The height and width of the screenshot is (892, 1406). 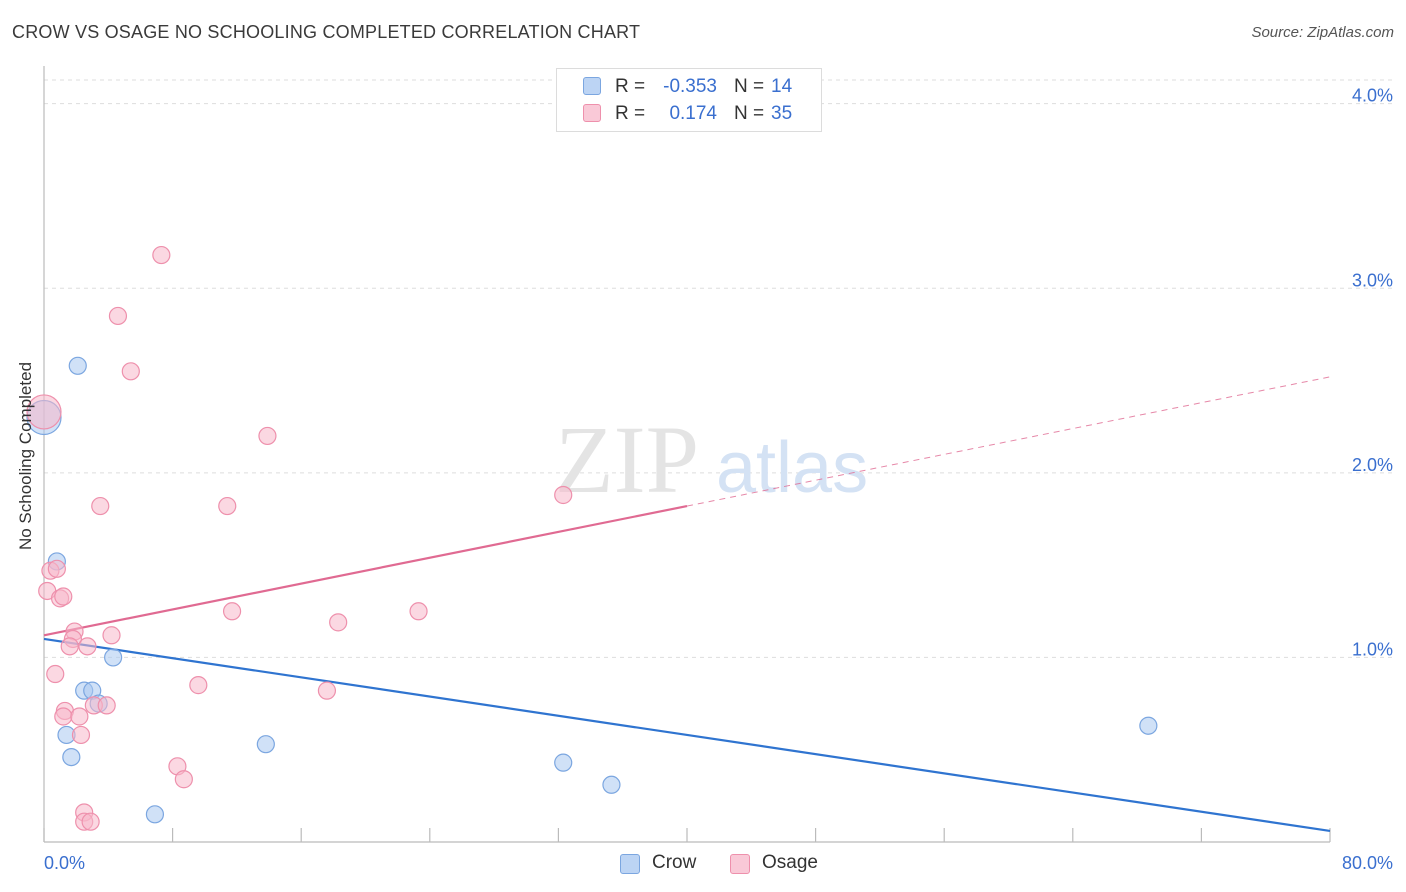 I want to click on bottom-crow-label: Crow, so click(x=674, y=862).